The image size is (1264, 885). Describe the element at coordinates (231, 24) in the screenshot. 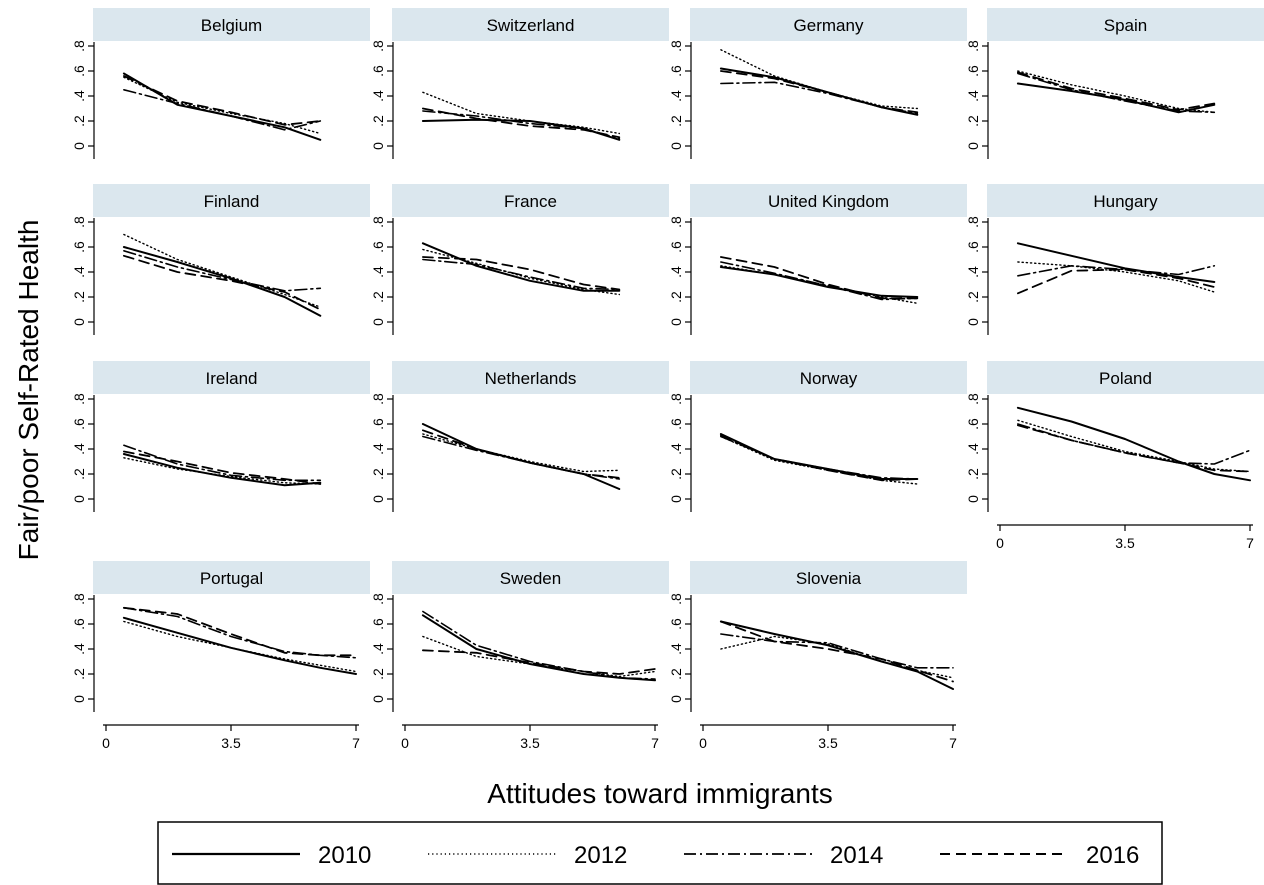

I see `panel-strip-belgium` at that location.